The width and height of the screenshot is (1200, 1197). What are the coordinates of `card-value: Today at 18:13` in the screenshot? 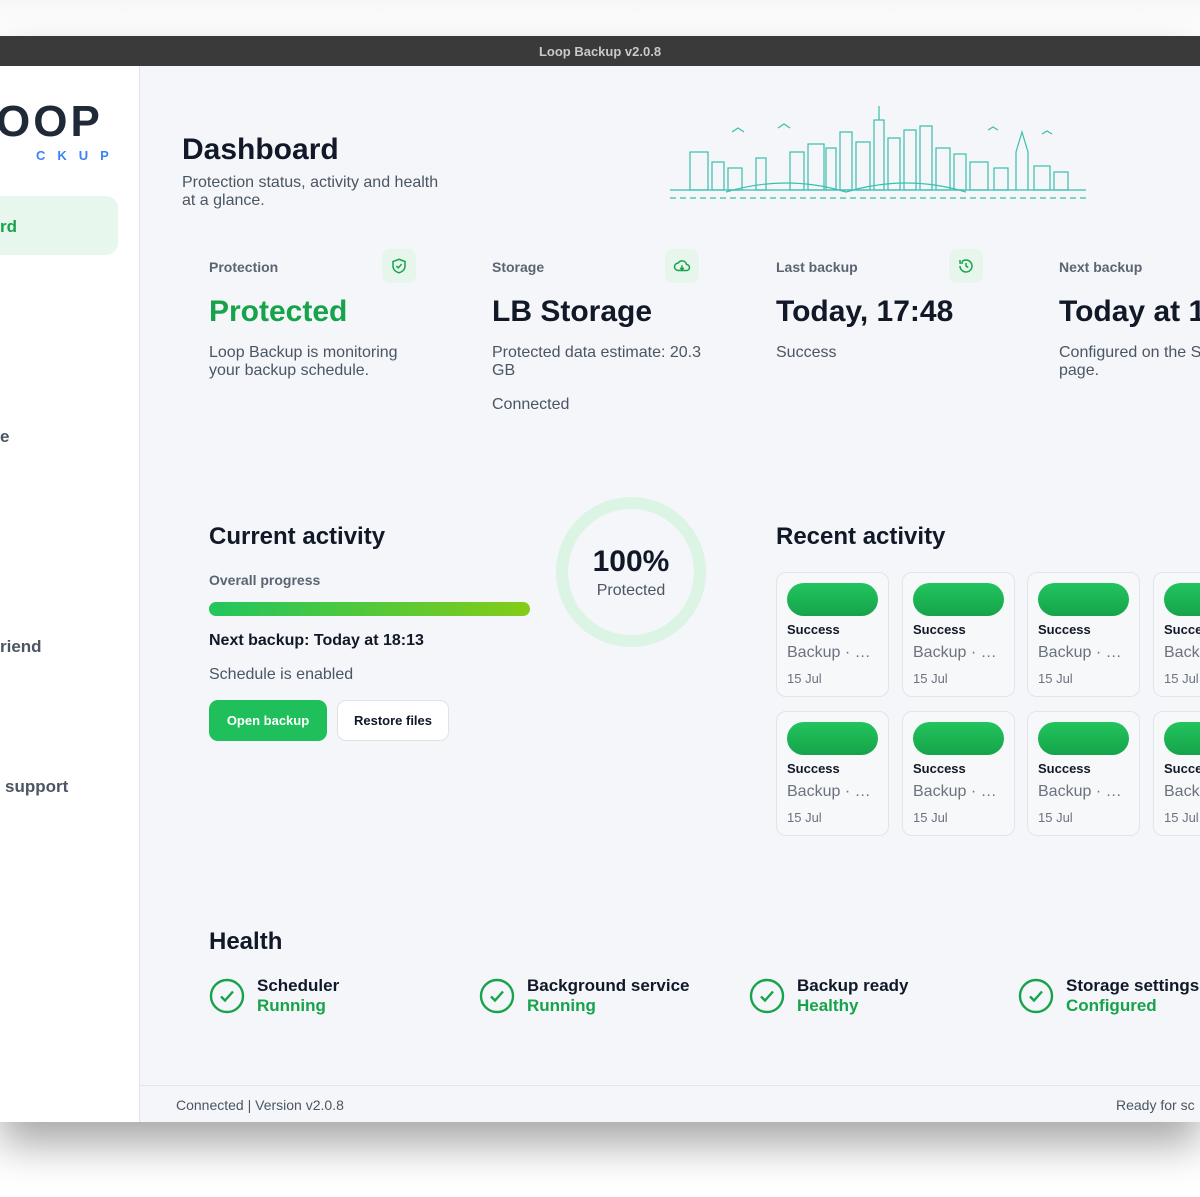 It's located at (1129, 311).